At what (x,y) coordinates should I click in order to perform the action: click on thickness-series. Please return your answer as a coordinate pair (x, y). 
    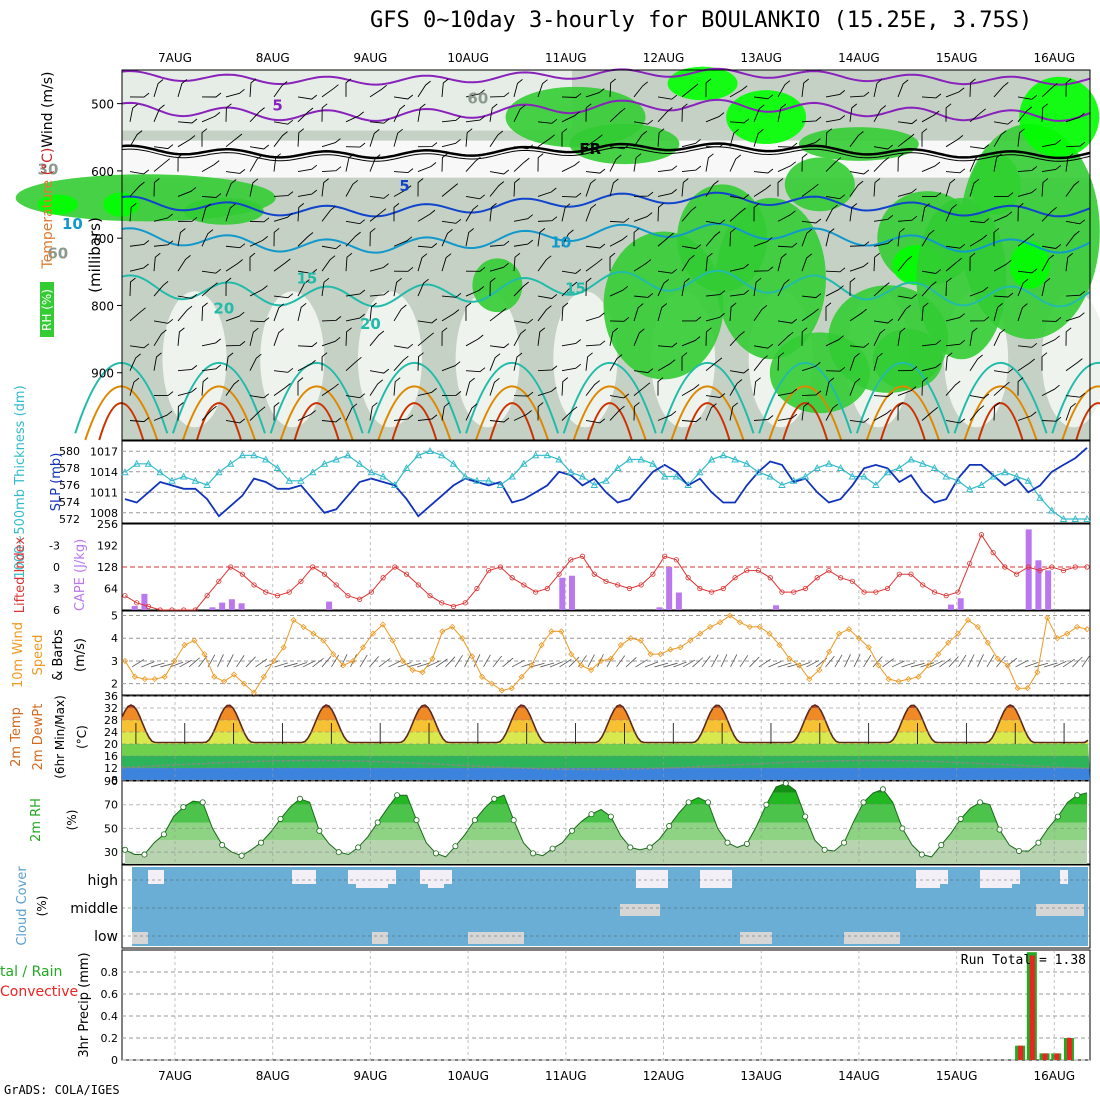
    Looking at the image, I should click on (605, 485).